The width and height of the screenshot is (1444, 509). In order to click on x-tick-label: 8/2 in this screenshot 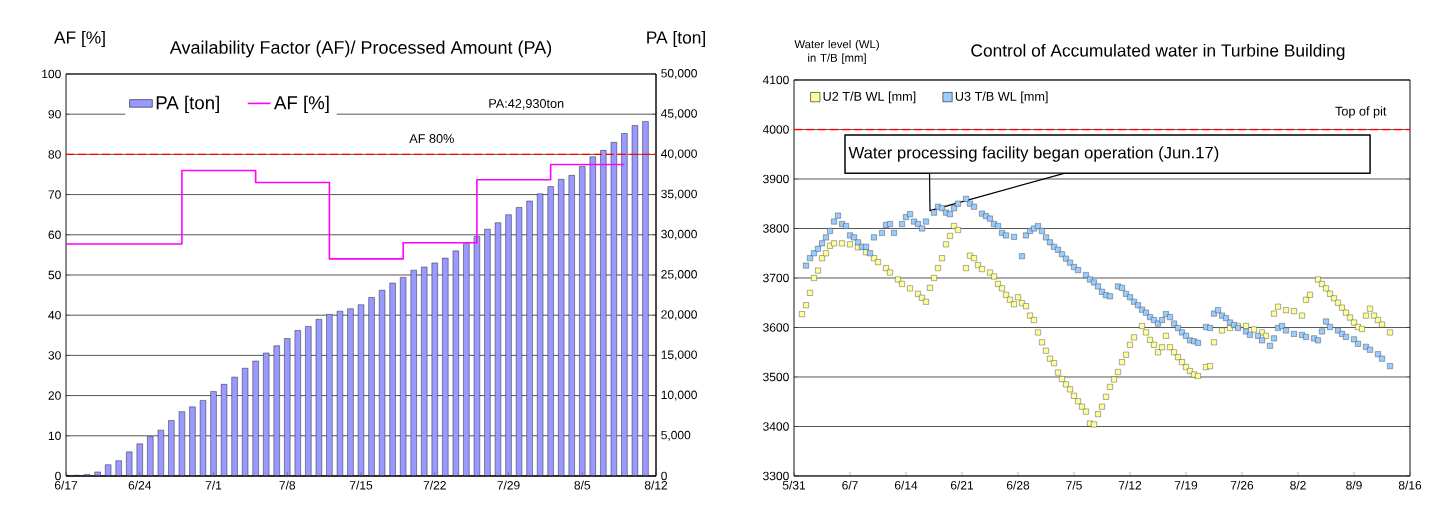, I will do `click(1298, 485)`.